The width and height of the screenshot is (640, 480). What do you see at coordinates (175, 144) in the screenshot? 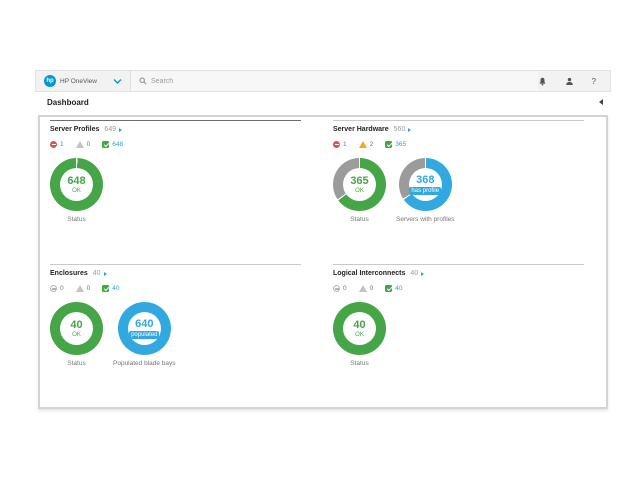
I see `status-summary-row: 1 0 648` at bounding box center [175, 144].